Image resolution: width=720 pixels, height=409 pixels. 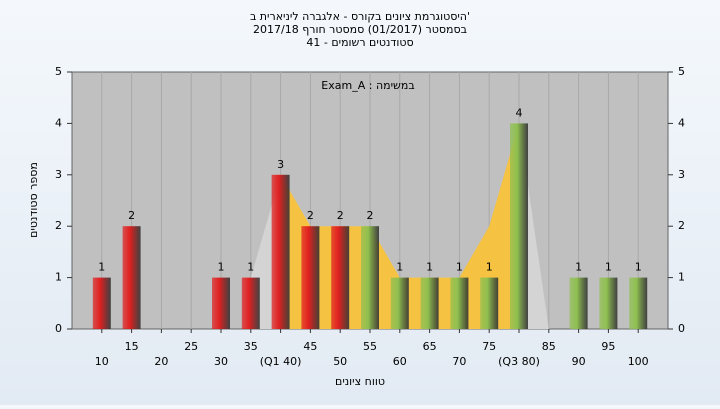 I want to click on annotation: Exam_A : במשימה, so click(x=367, y=85).